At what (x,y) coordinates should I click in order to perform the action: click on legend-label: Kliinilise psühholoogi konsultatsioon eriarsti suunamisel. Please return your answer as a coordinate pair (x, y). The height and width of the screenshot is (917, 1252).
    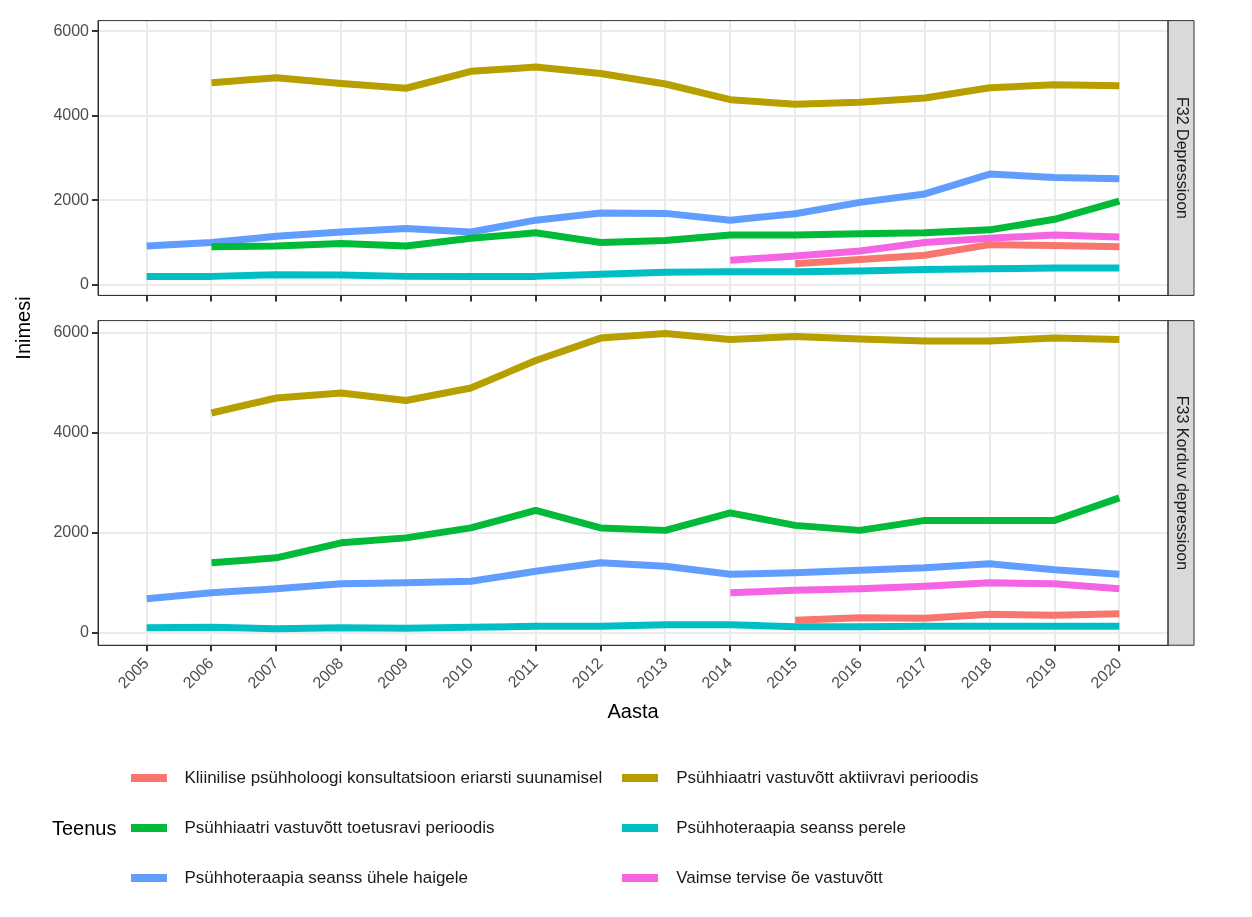
    Looking at the image, I should click on (393, 778).